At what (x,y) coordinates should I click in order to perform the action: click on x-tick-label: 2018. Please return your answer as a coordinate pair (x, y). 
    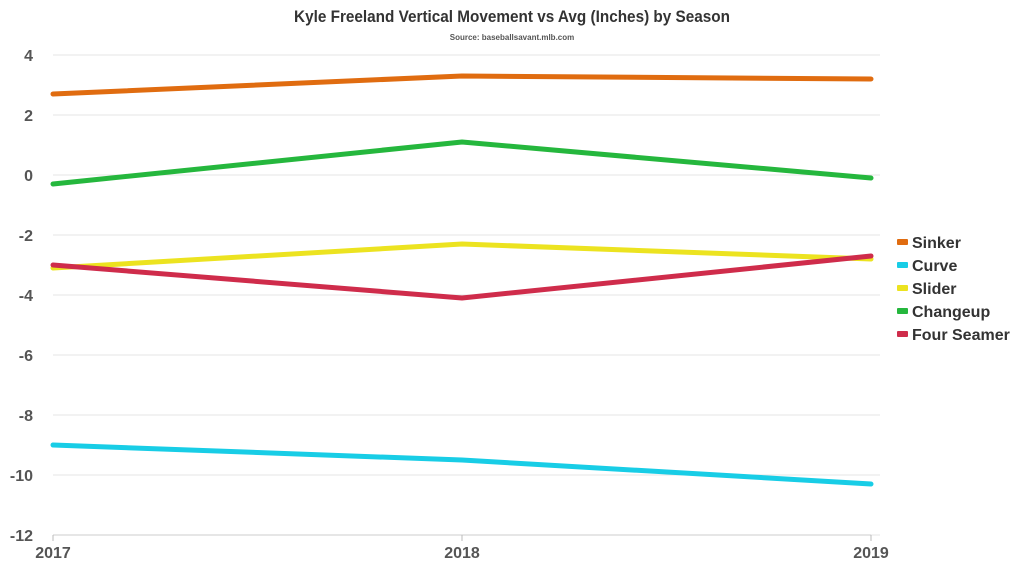
    Looking at the image, I should click on (462, 553).